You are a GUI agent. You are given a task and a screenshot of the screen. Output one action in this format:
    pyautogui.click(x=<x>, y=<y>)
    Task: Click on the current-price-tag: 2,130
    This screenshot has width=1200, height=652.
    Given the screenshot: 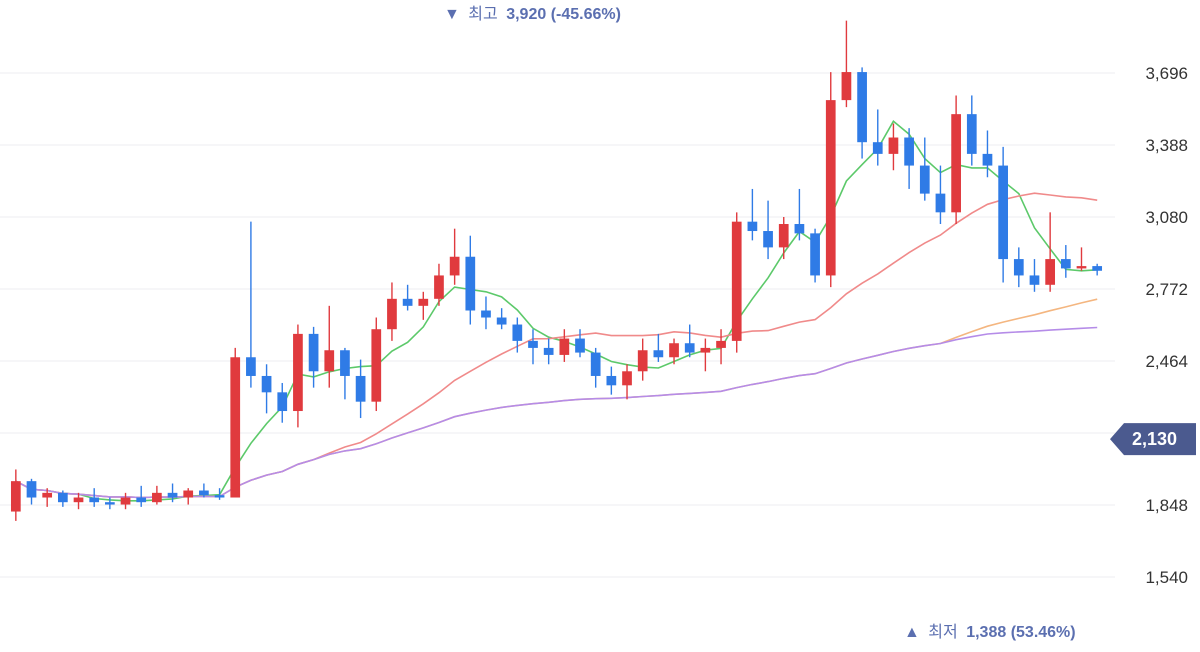 What is the action you would take?
    pyautogui.click(x=1153, y=439)
    